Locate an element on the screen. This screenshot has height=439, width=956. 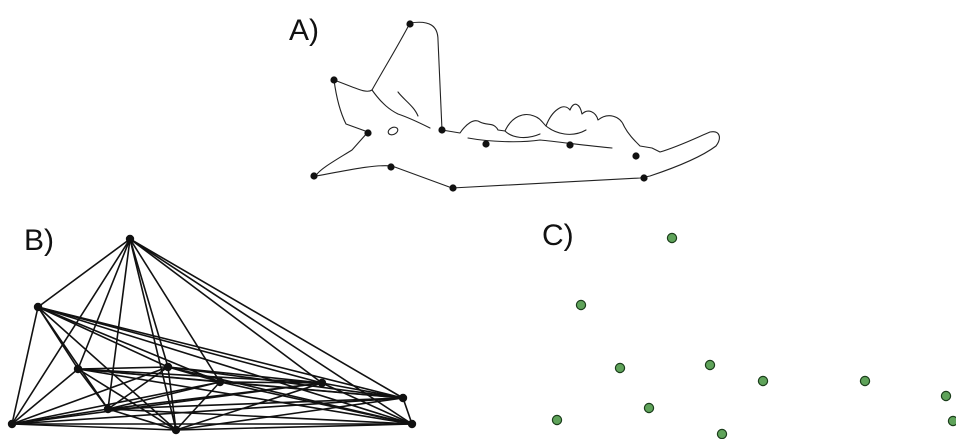
panel-b-label: B) is located at coordinates (39, 240).